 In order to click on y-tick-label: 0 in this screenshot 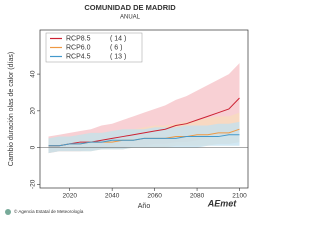, I will do `click(33, 147)`.